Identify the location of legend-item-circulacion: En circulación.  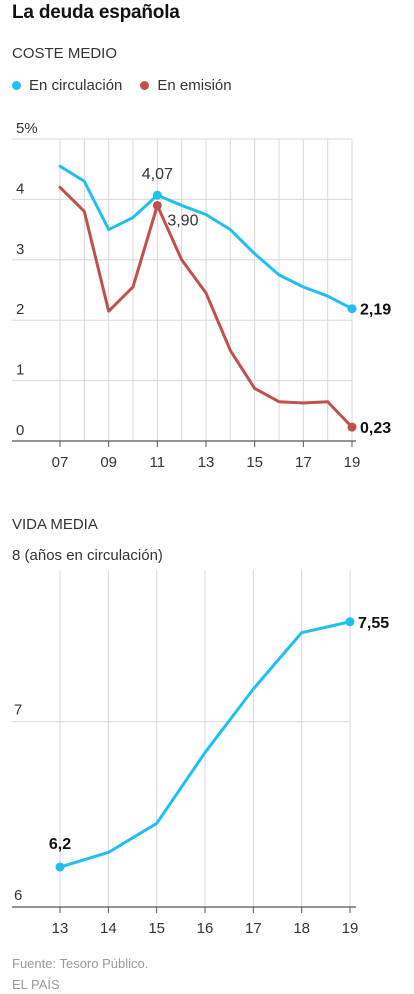
(67, 85).